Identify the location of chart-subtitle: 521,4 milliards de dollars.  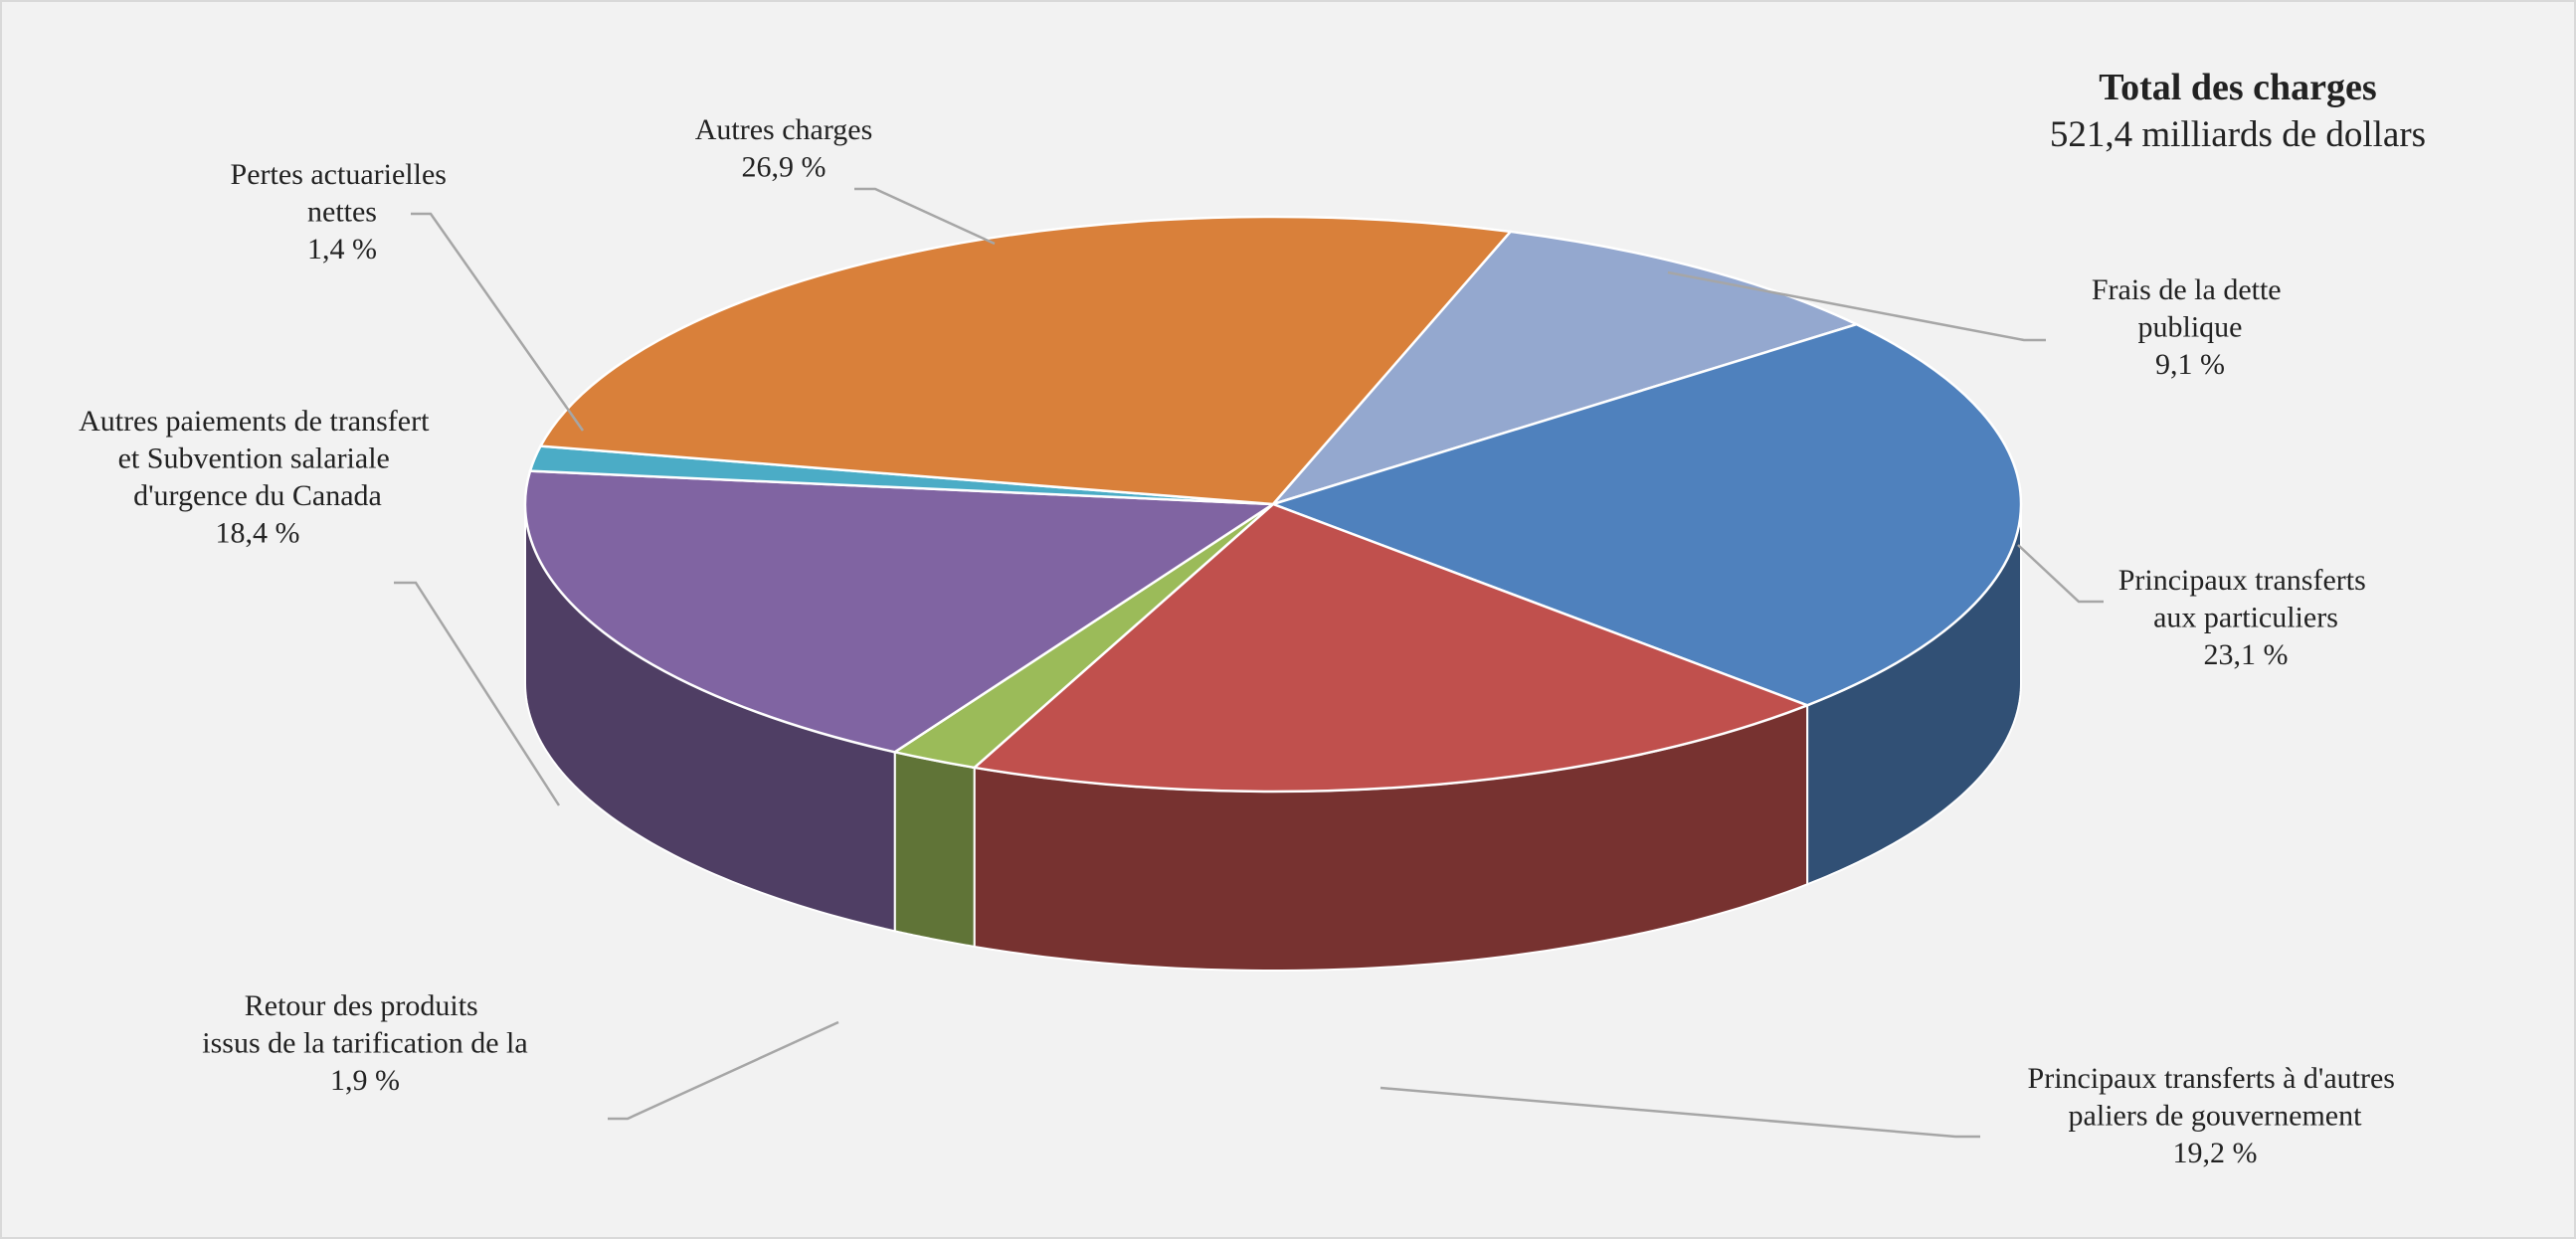
(2238, 134).